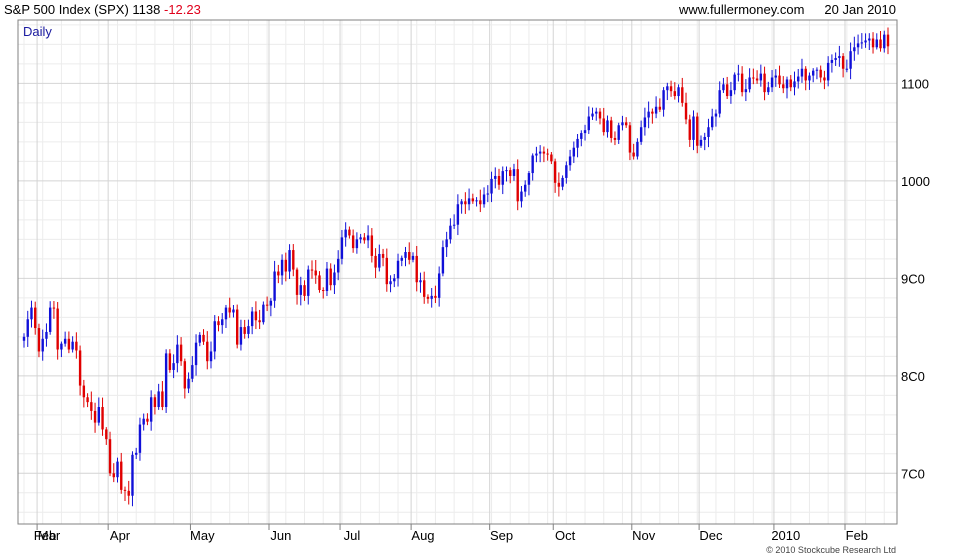 The height and width of the screenshot is (560, 980). What do you see at coordinates (501, 535) in the screenshot?
I see `x-tick-label: Sep` at bounding box center [501, 535].